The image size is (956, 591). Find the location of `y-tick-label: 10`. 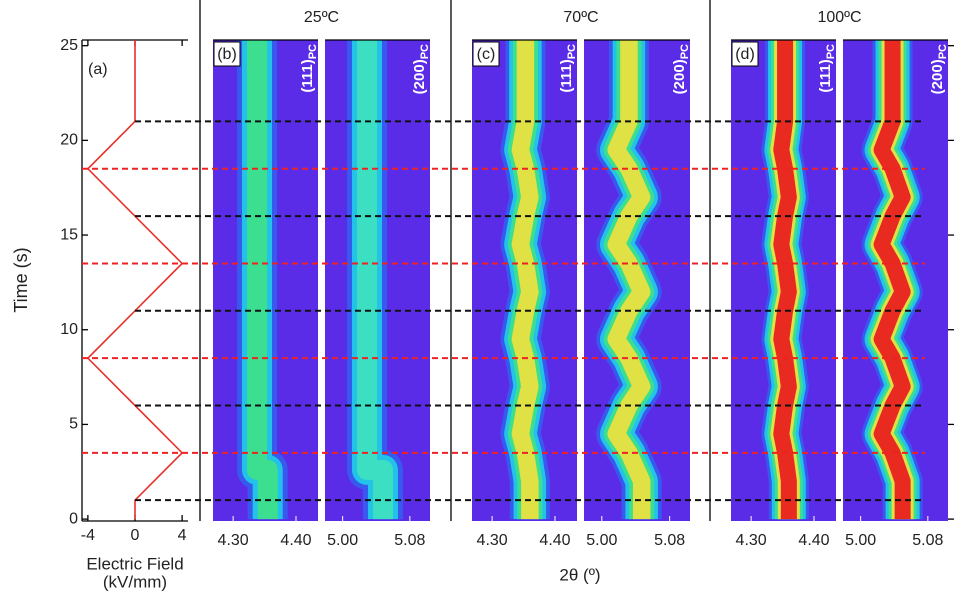

y-tick-label: 10 is located at coordinates (69, 329).